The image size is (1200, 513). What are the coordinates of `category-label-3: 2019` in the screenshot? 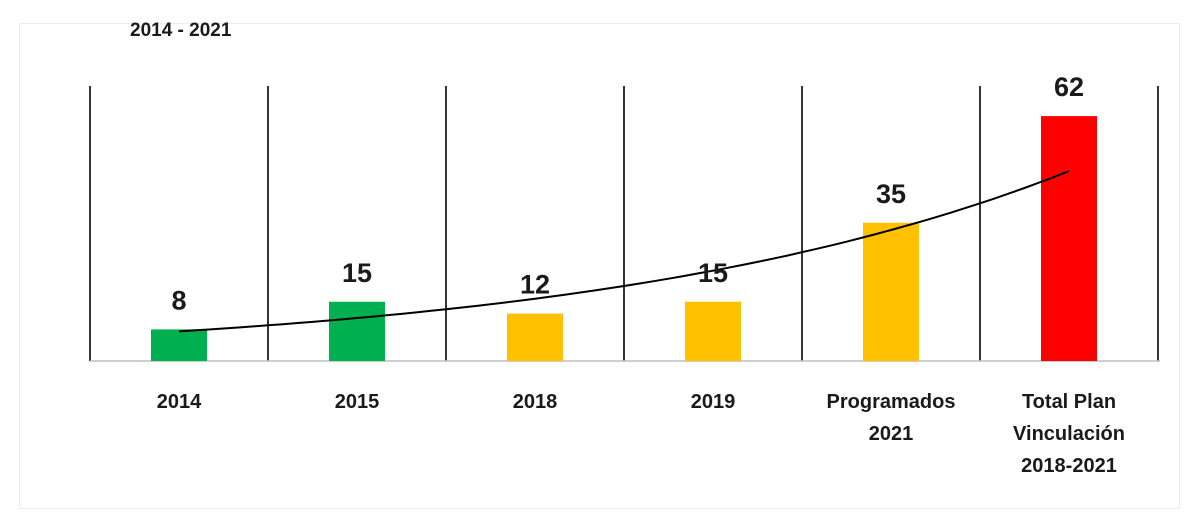 It's located at (713, 402).